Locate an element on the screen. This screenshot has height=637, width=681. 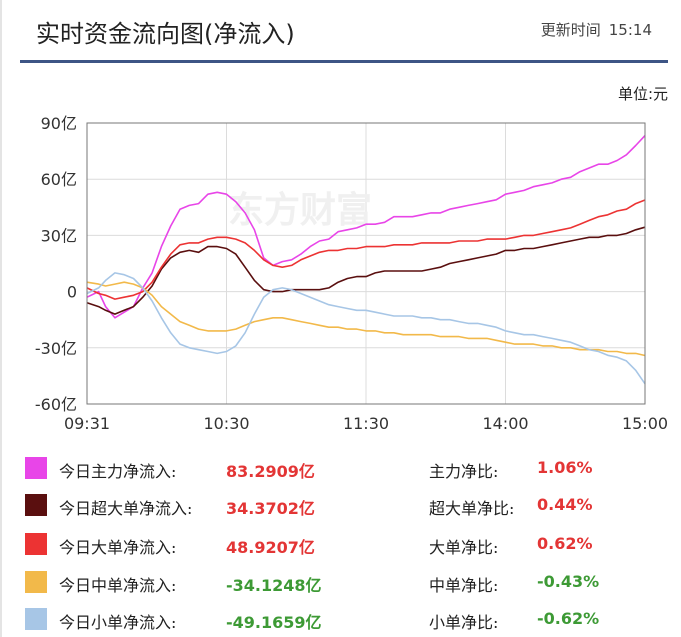
update-time-value: 15:14 is located at coordinates (630, 30).